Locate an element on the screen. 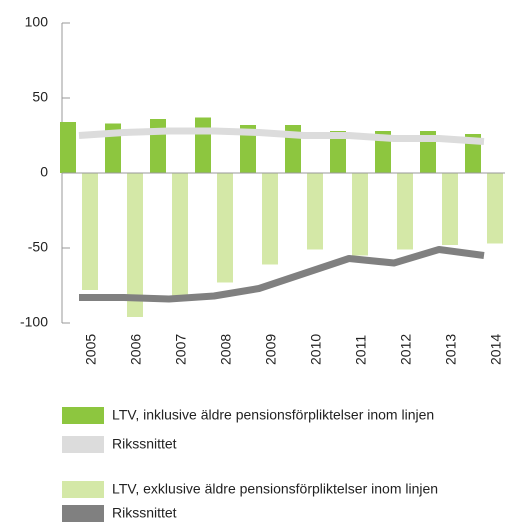  x-tick-label: 2005 is located at coordinates (91, 349).